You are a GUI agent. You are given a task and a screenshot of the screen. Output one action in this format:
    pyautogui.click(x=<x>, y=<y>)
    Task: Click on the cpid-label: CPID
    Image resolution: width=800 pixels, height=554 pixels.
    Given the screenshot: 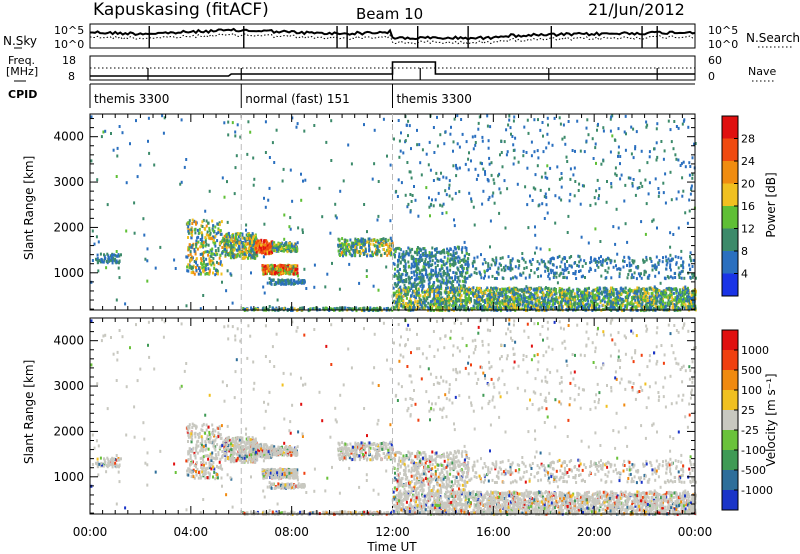 What is the action you would take?
    pyautogui.click(x=22, y=94)
    